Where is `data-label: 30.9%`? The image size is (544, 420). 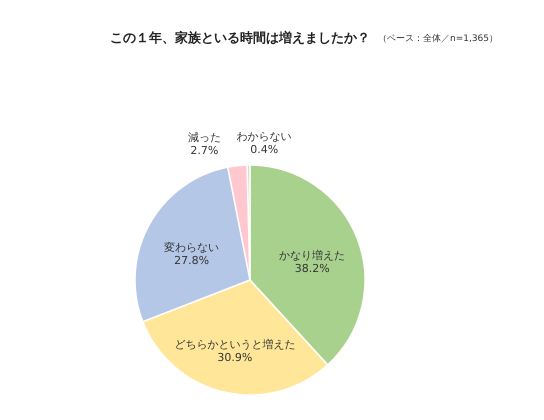 data-label: 30.9% is located at coordinates (234, 357).